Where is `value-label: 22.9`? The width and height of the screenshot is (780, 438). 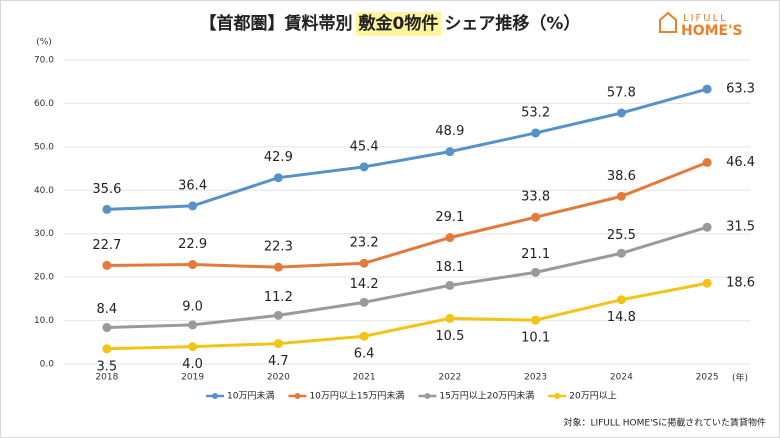 value-label: 22.9 is located at coordinates (192, 244).